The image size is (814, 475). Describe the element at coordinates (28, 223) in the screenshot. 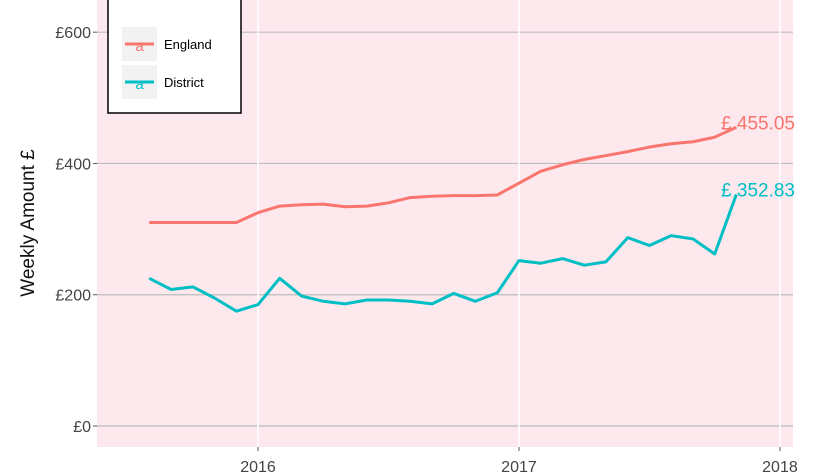

I see `y-axis-label: Weekly Amount £` at that location.